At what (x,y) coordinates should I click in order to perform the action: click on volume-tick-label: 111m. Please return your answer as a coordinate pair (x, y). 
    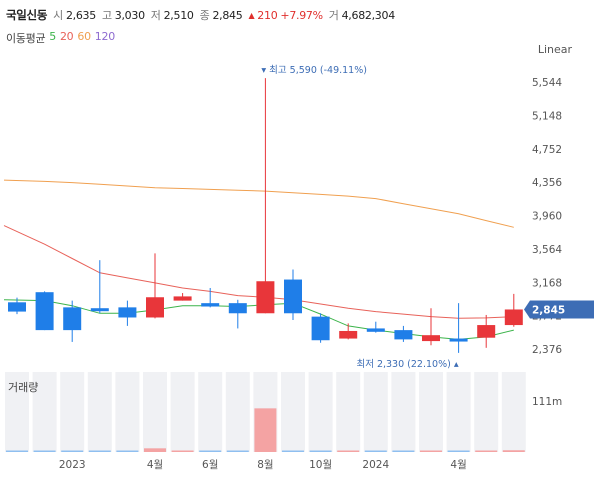
    Looking at the image, I should click on (547, 402).